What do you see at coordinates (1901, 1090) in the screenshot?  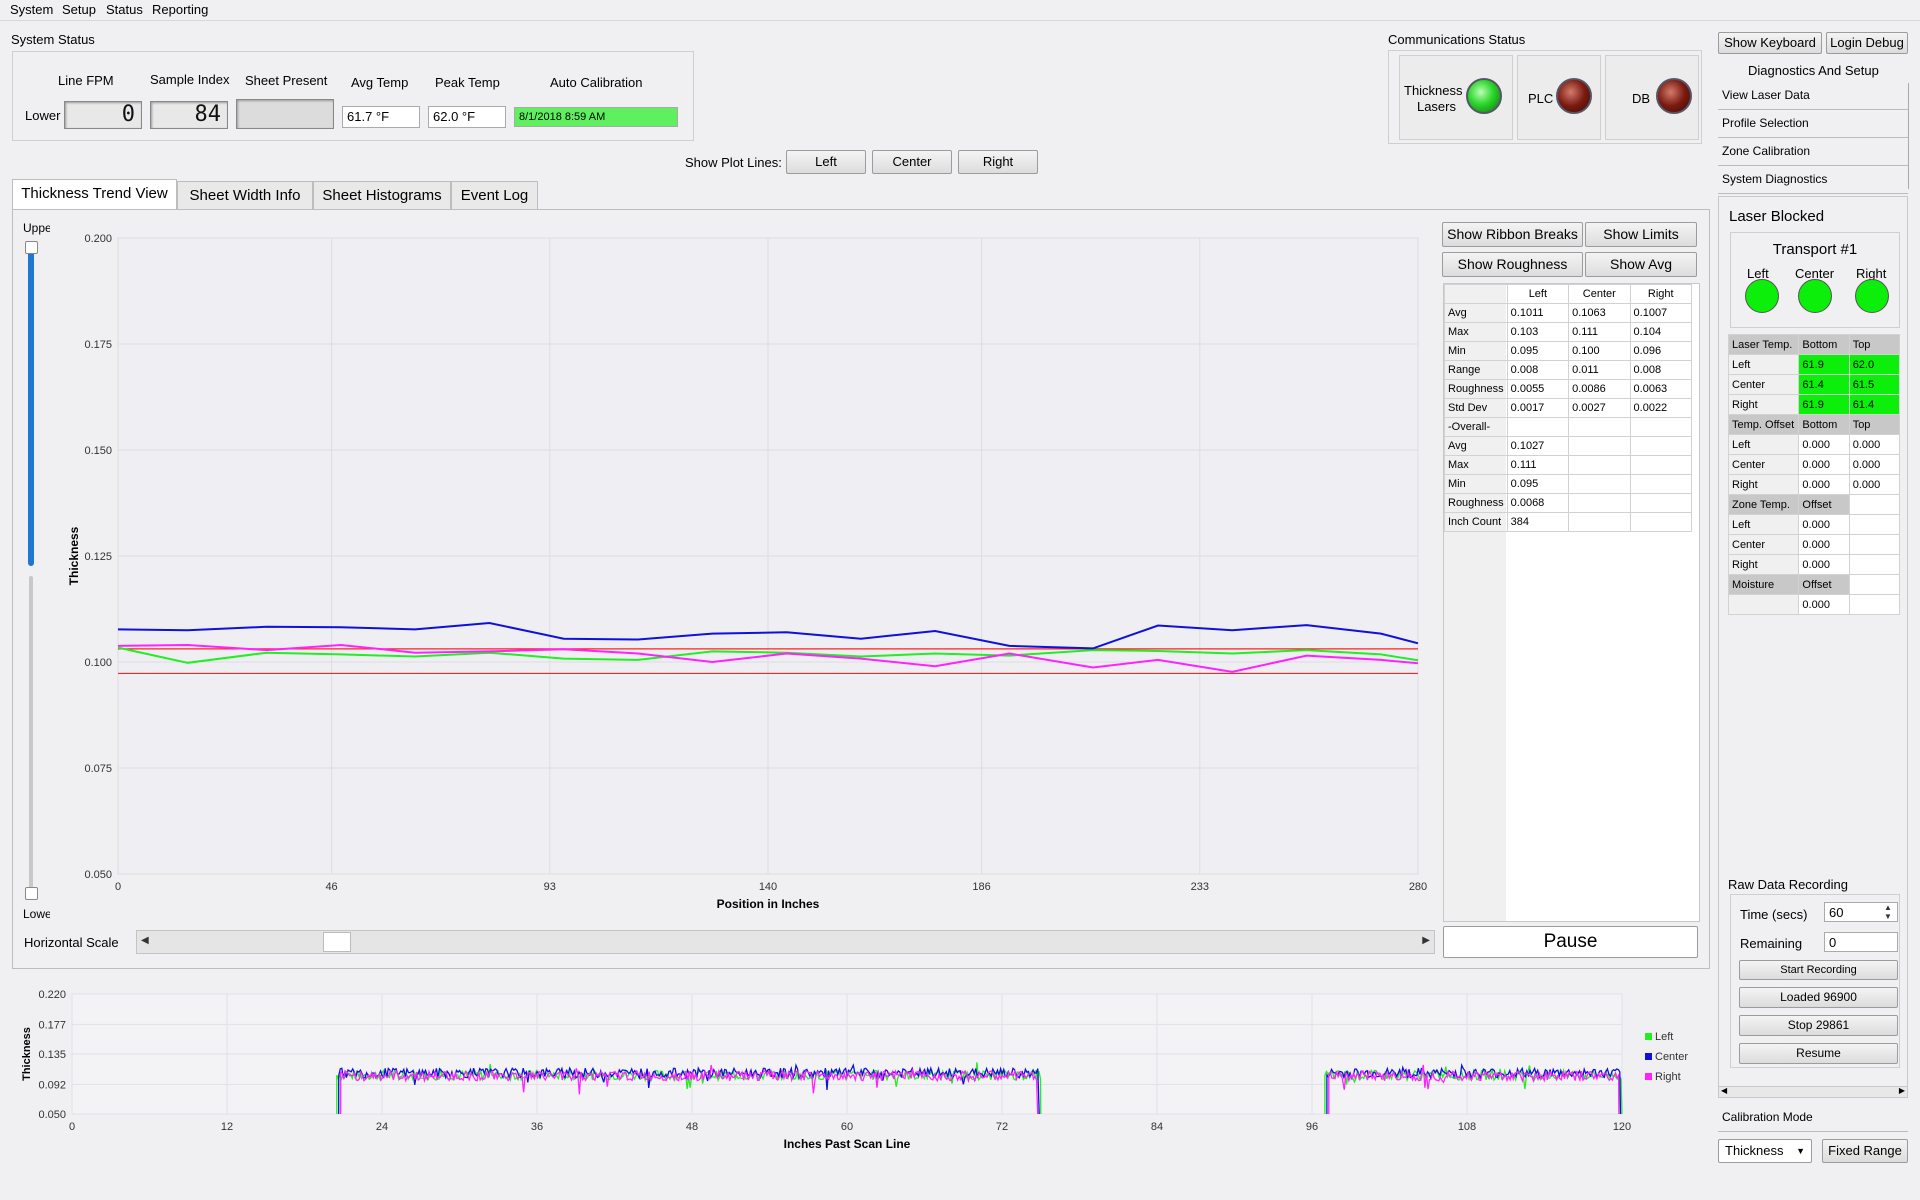 I see `side-scroll-right-icon: ▶` at bounding box center [1901, 1090].